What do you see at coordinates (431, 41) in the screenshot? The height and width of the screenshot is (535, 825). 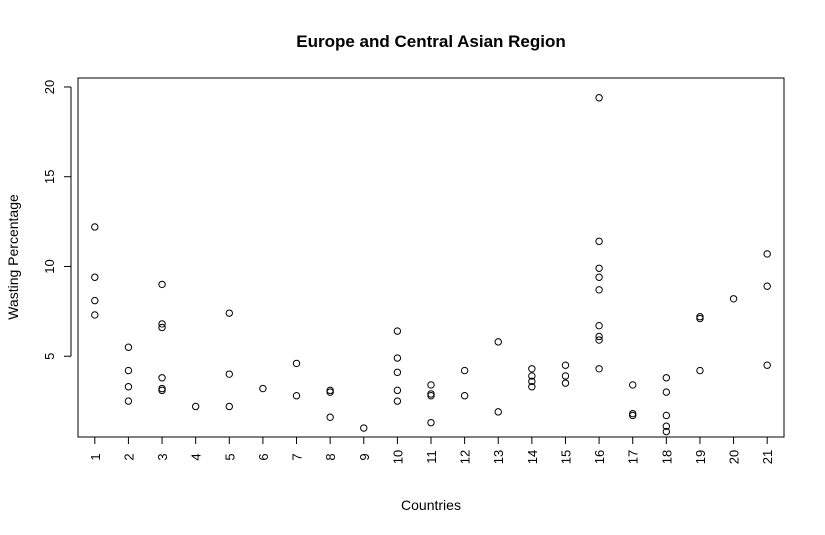 I see `chart-title: Europe and Central Asian Region` at bounding box center [431, 41].